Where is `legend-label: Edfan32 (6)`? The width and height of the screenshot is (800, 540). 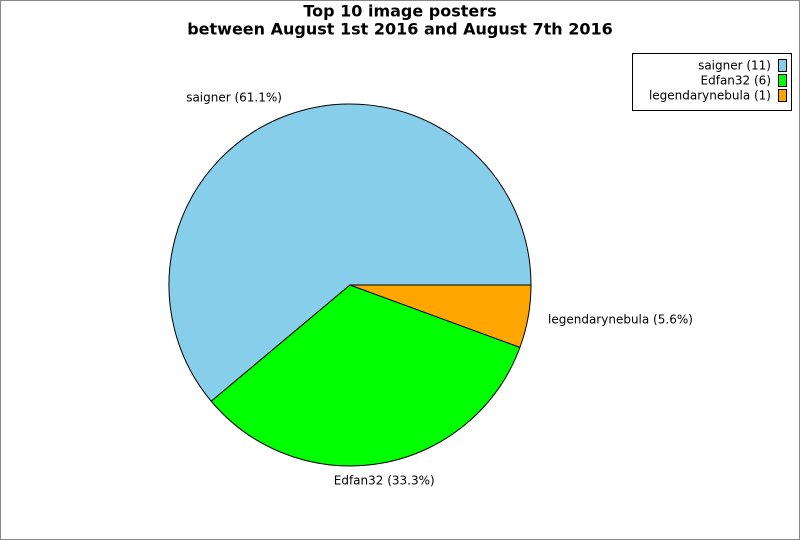
legend-label: Edfan32 (6) is located at coordinates (736, 81).